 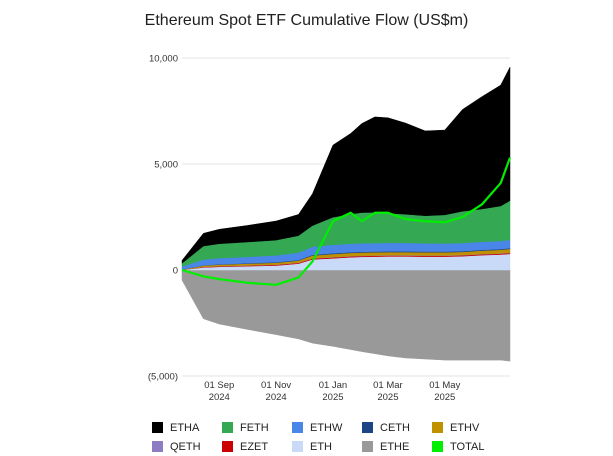 I want to click on legend-label: FETH, so click(x=254, y=427).